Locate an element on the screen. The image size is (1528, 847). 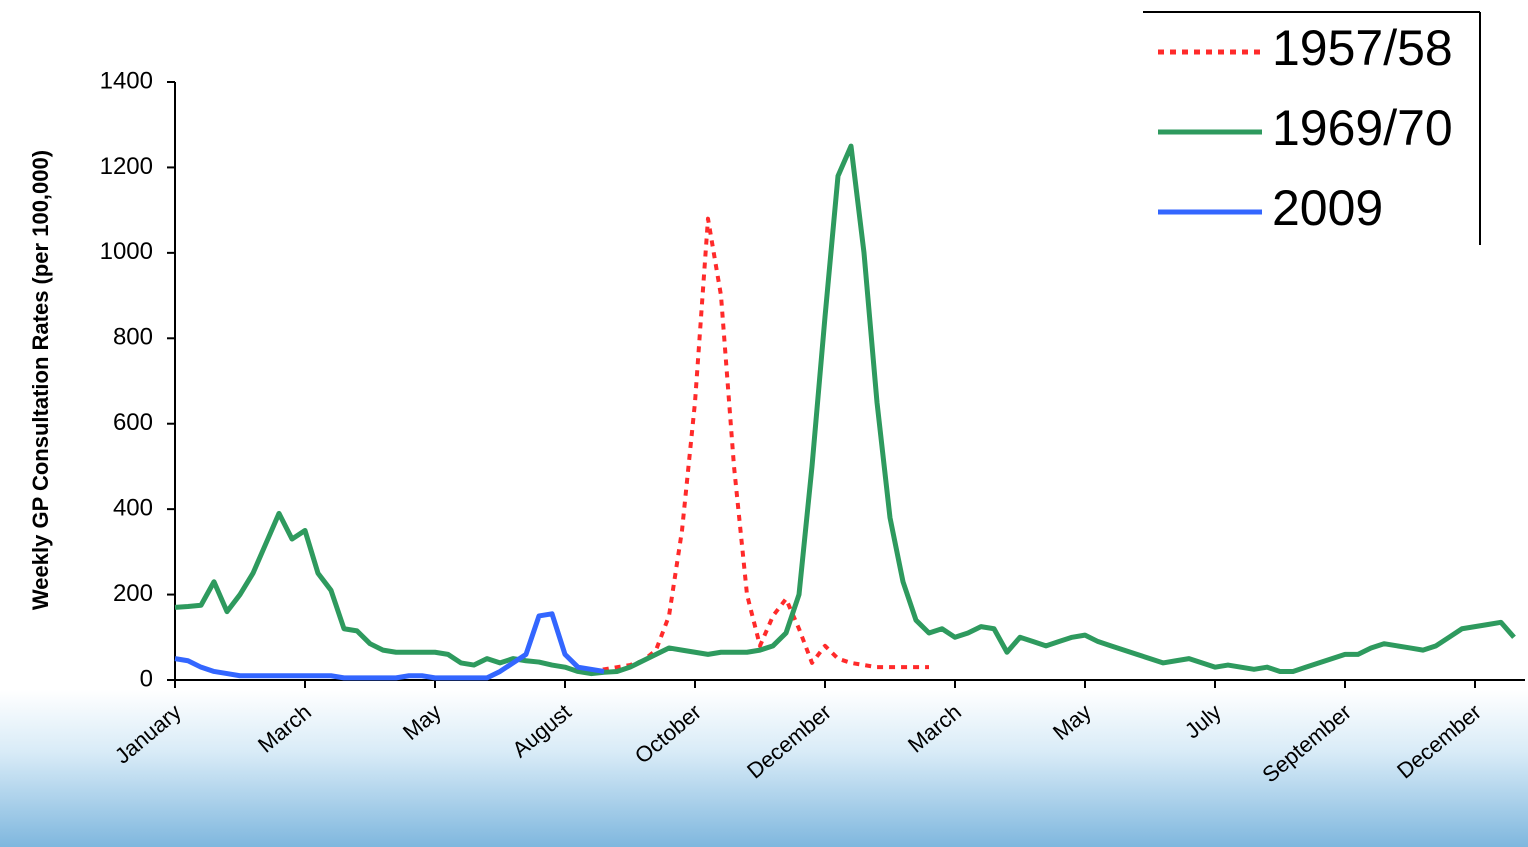
y-tick-label: 800 is located at coordinates (133, 337).